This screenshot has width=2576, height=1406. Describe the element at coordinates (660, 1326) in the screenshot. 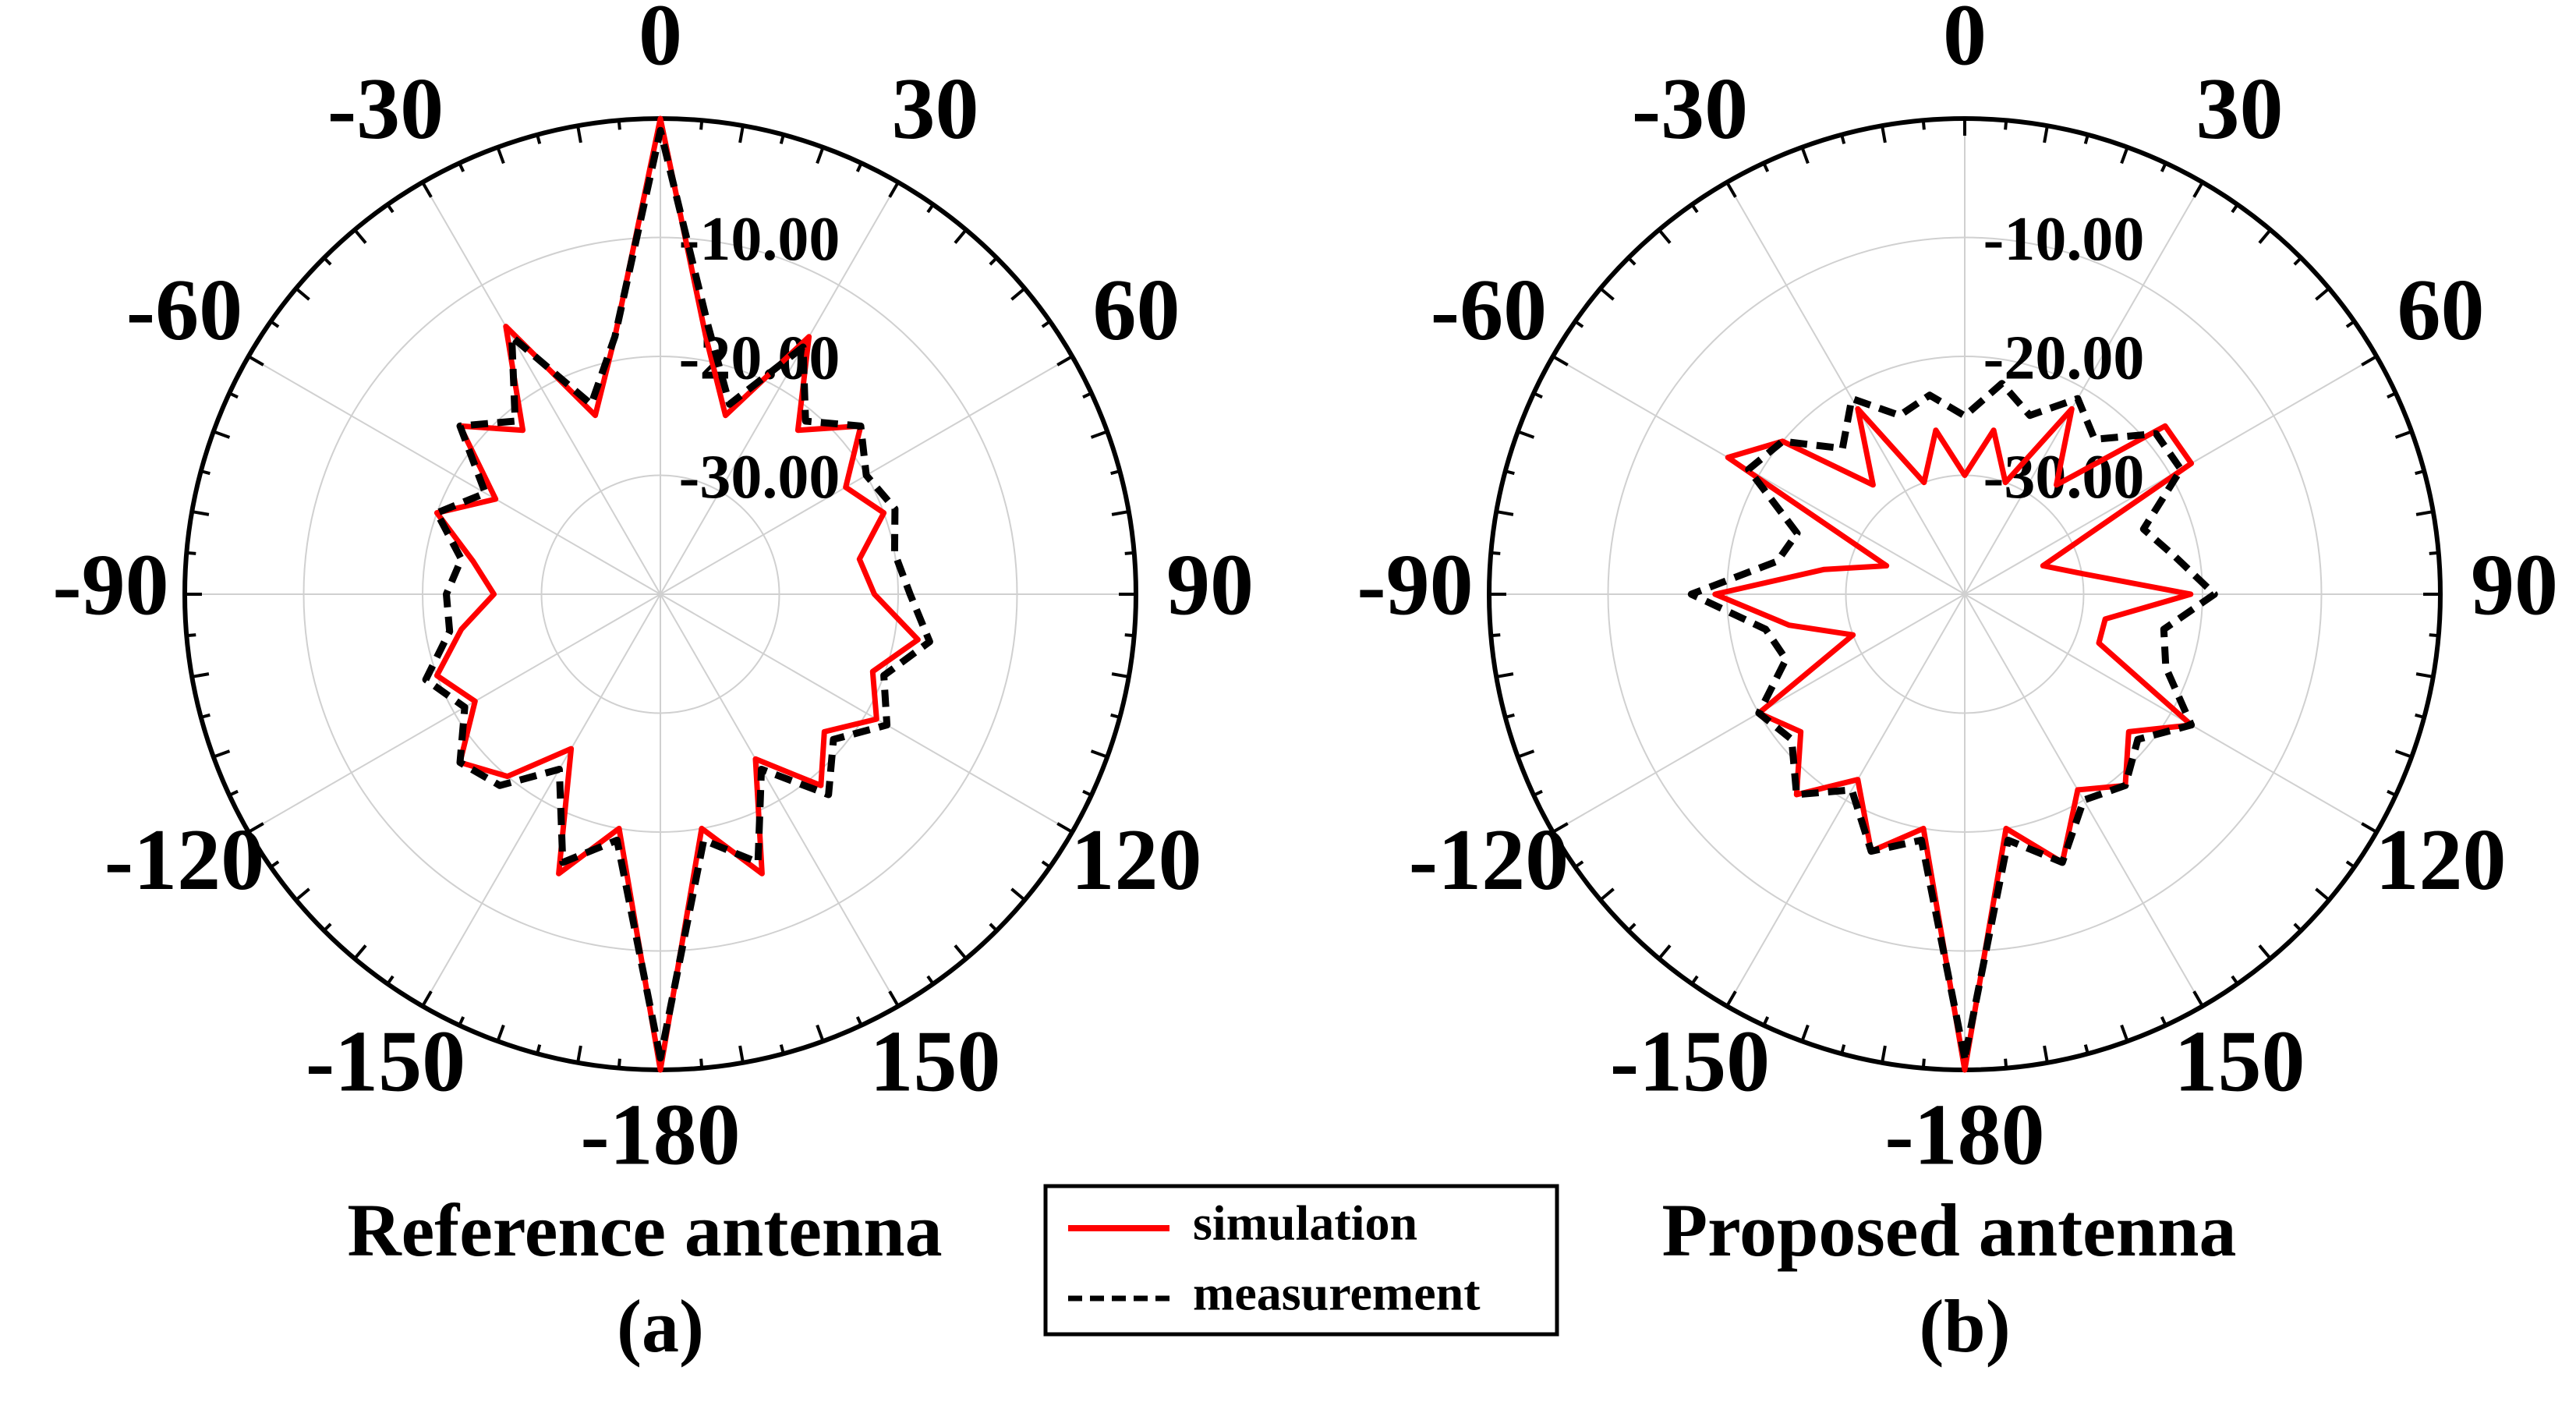

I see `chart-label: (a)` at that location.